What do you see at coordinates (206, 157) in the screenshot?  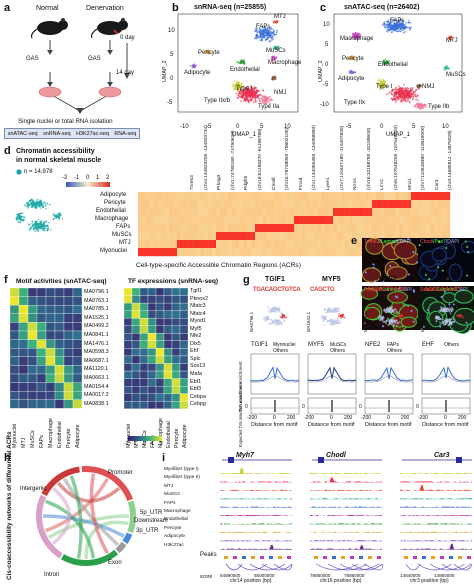 I see `gene-label: (chr4:134920200 -134920734)` at bounding box center [206, 157].